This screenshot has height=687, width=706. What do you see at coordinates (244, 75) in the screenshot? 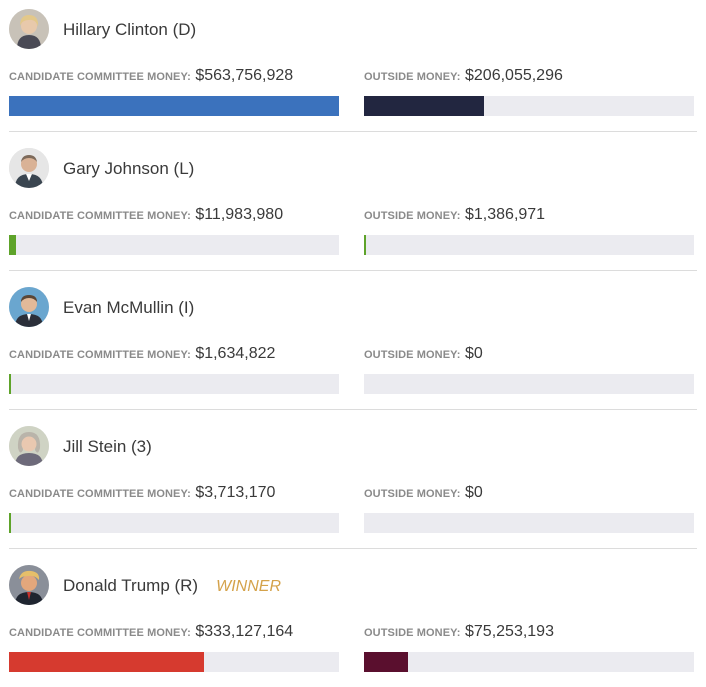
I see `committee-money-value: $563,756,928` at bounding box center [244, 75].